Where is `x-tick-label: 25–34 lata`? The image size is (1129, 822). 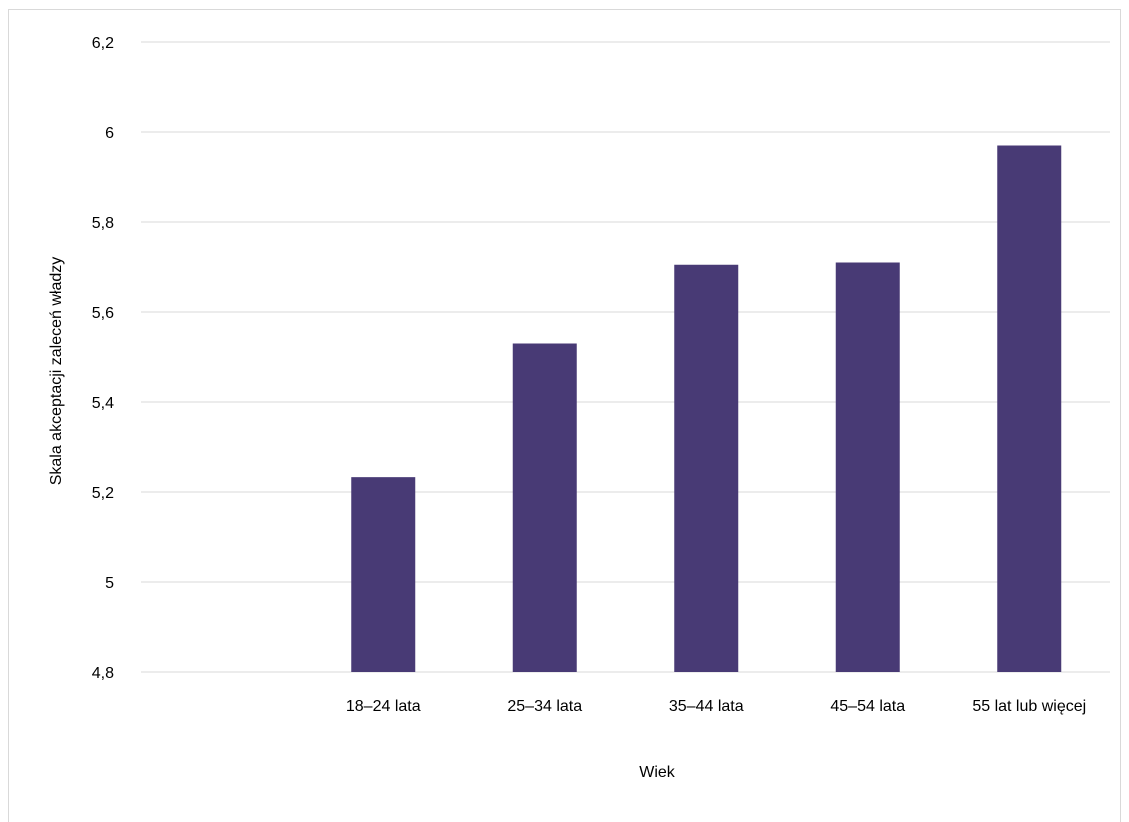
x-tick-label: 25–34 lata is located at coordinates (544, 706).